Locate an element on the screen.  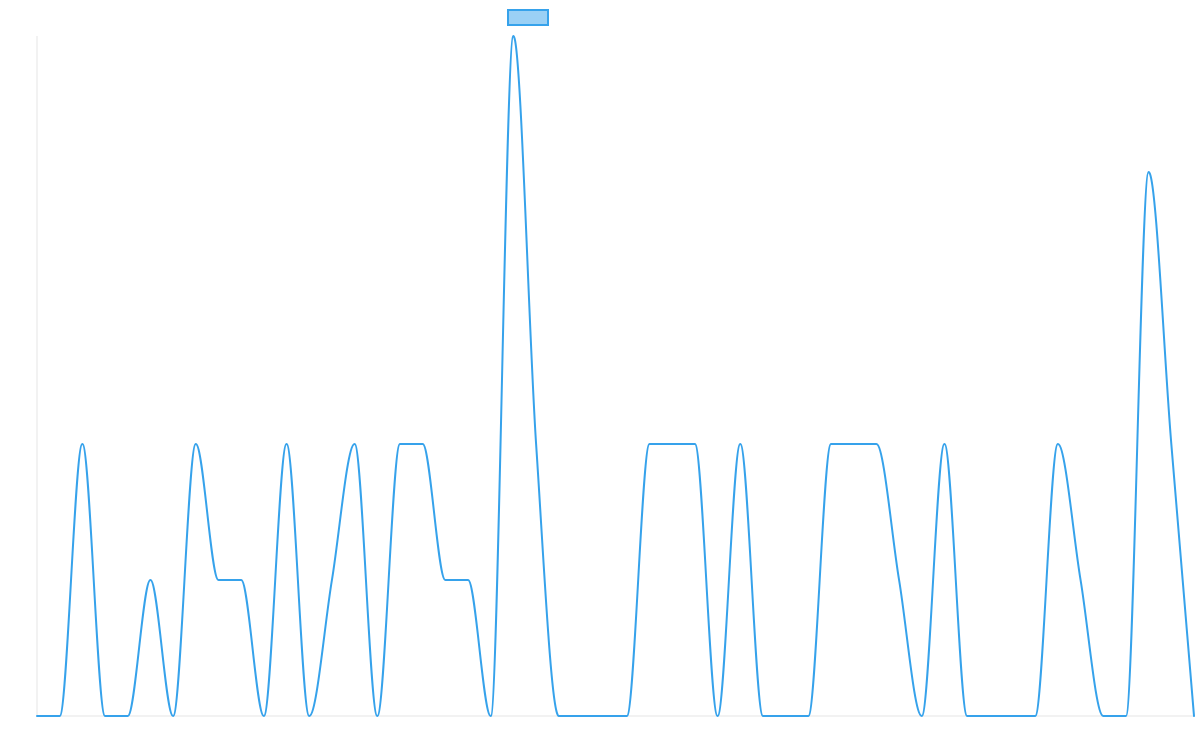
legend-swatch is located at coordinates (528, 17).